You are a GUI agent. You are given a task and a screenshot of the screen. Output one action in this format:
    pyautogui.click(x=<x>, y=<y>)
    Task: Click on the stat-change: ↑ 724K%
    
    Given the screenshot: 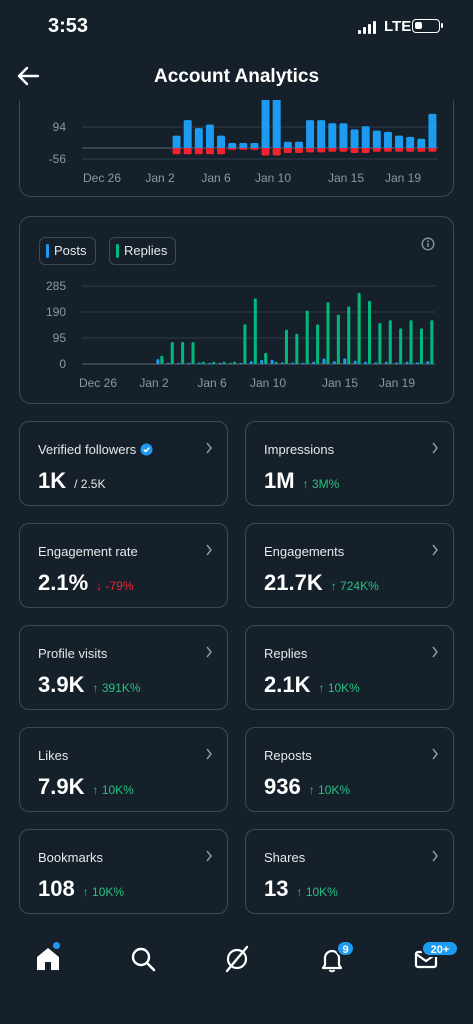 What is the action you would take?
    pyautogui.click(x=354, y=586)
    